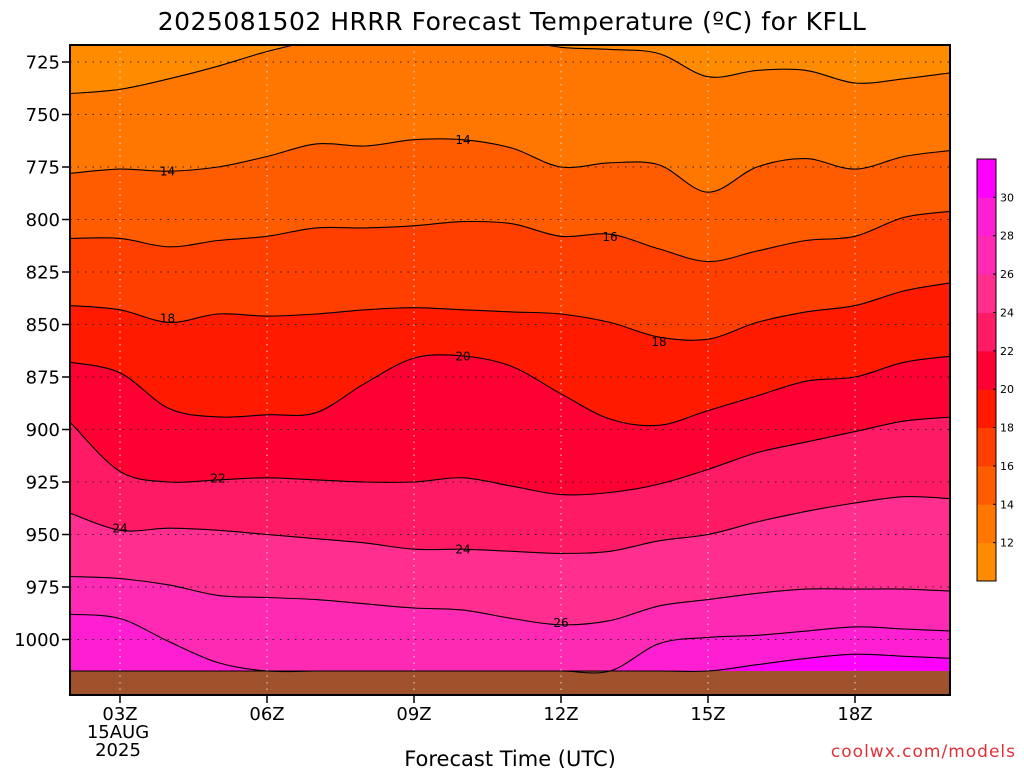 The width and height of the screenshot is (1024, 768). What do you see at coordinates (462, 357) in the screenshot?
I see `contour-label-20: 20` at bounding box center [462, 357].